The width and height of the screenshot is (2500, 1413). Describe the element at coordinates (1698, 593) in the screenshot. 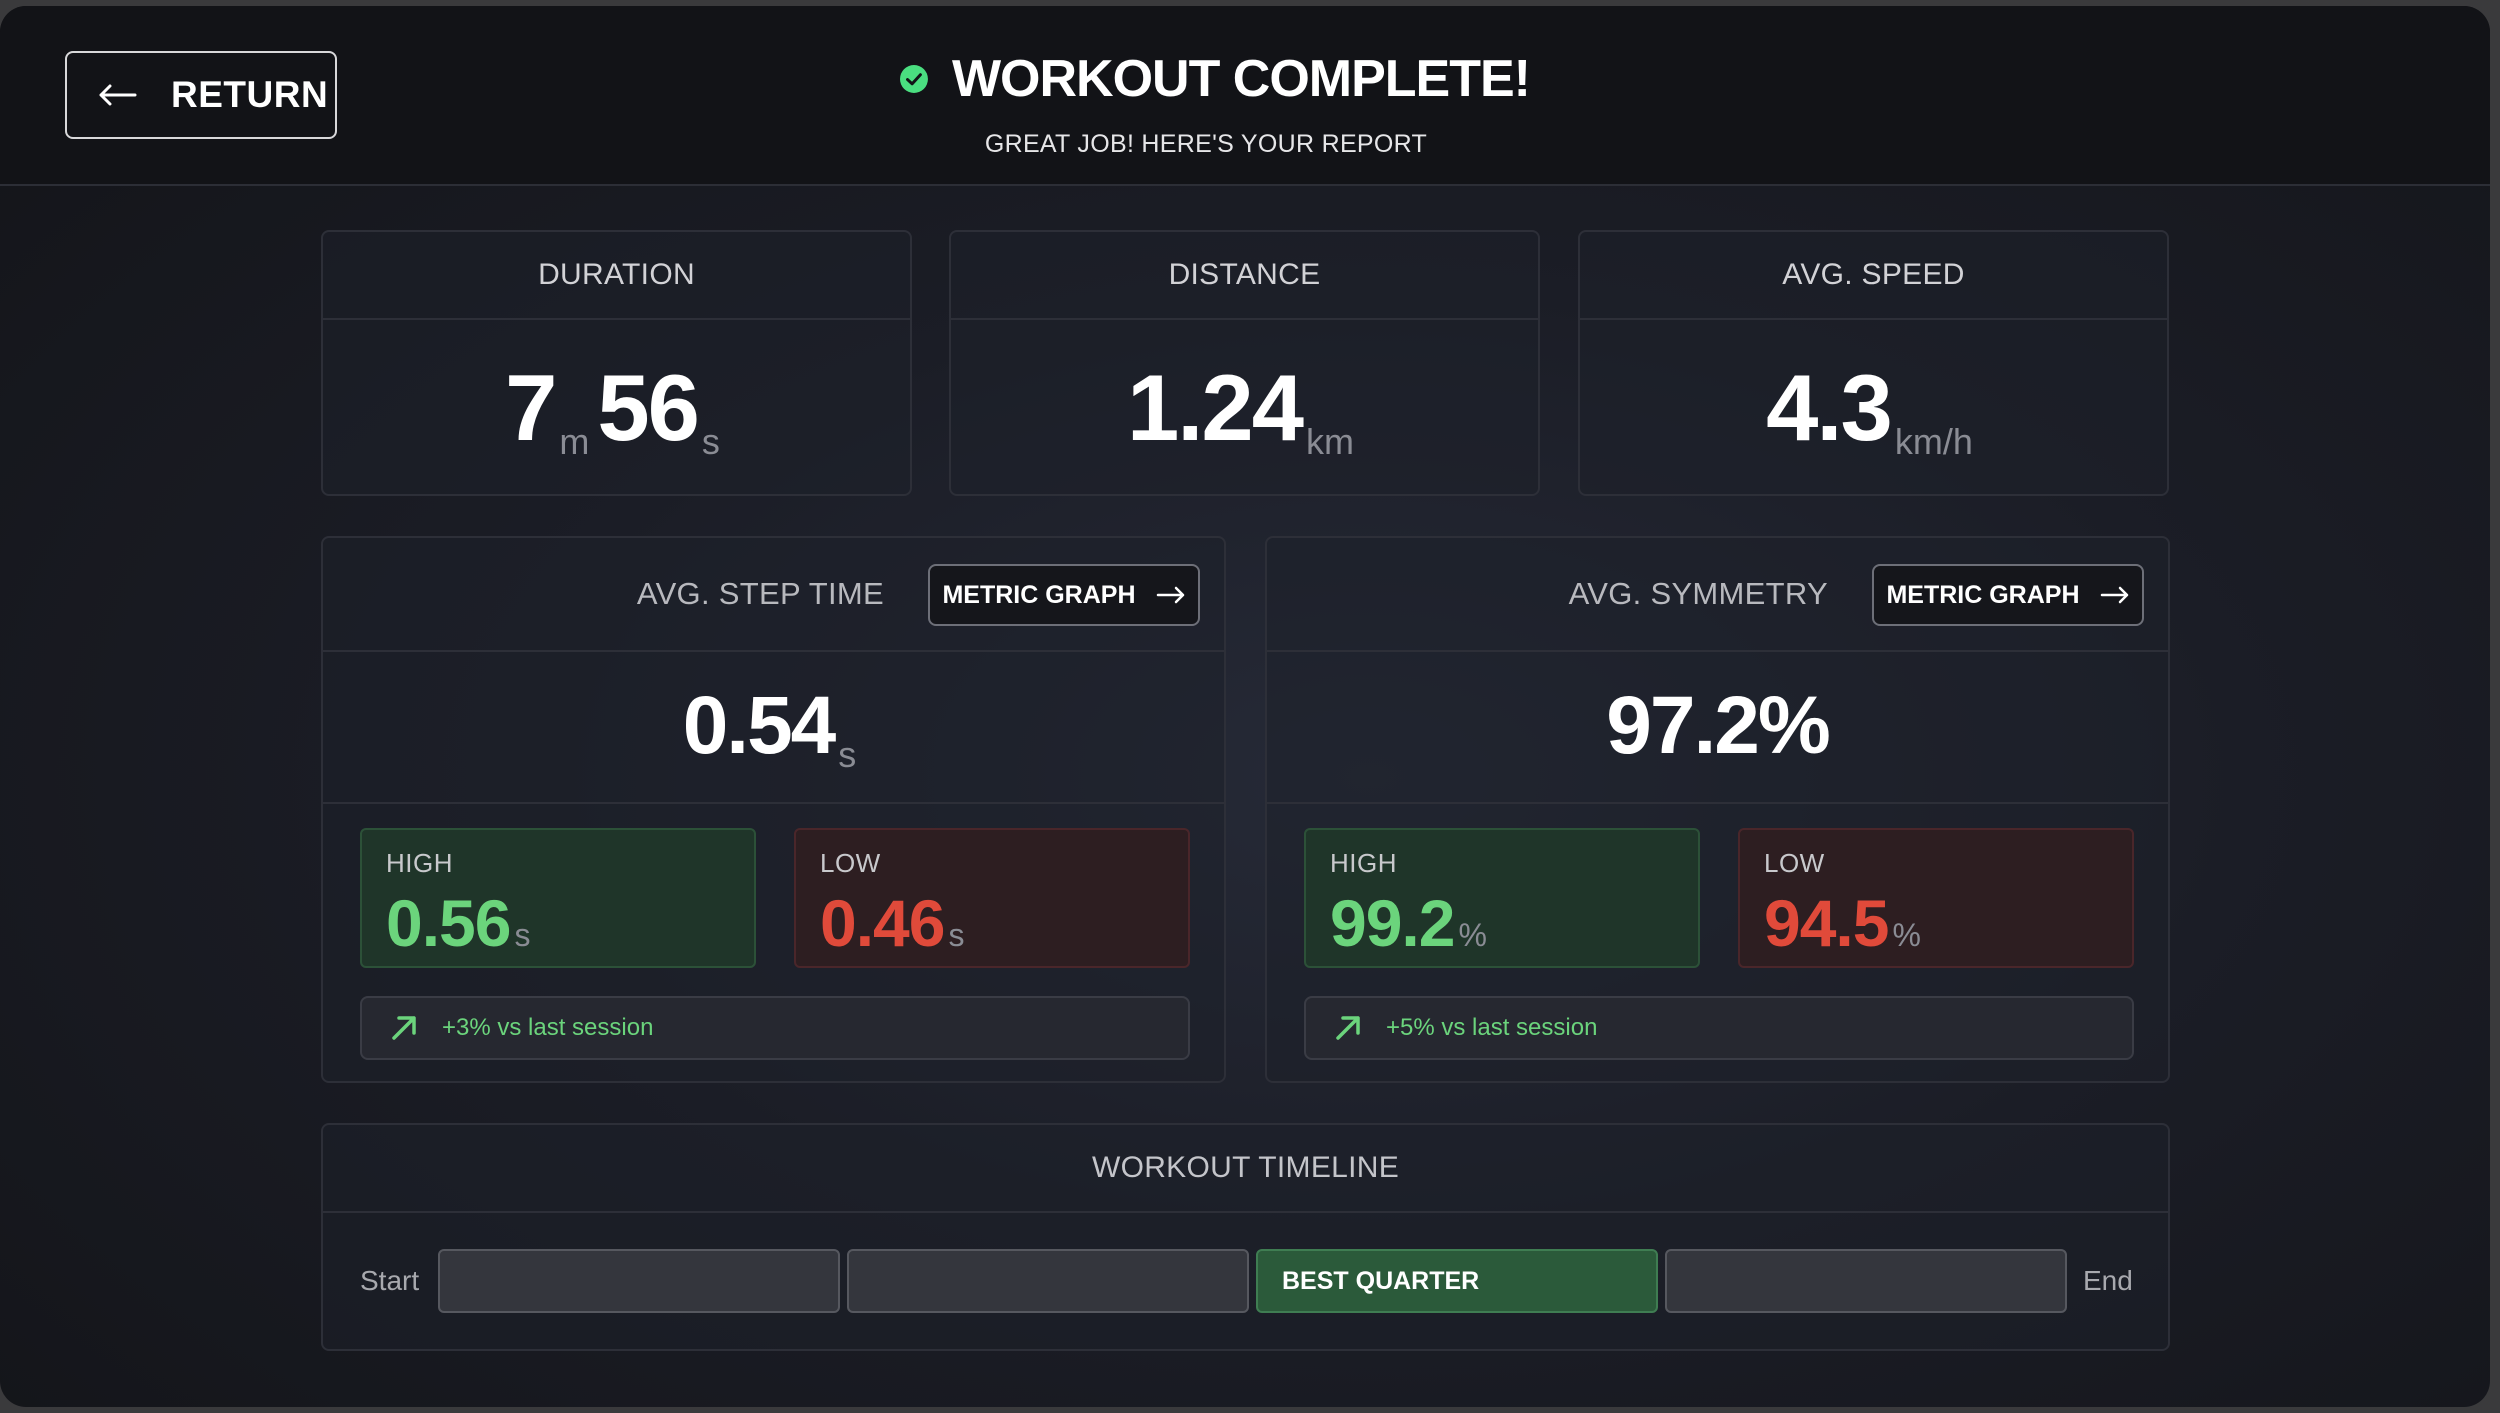

I see `symmetry-label: AVG. SYMMETRY` at that location.